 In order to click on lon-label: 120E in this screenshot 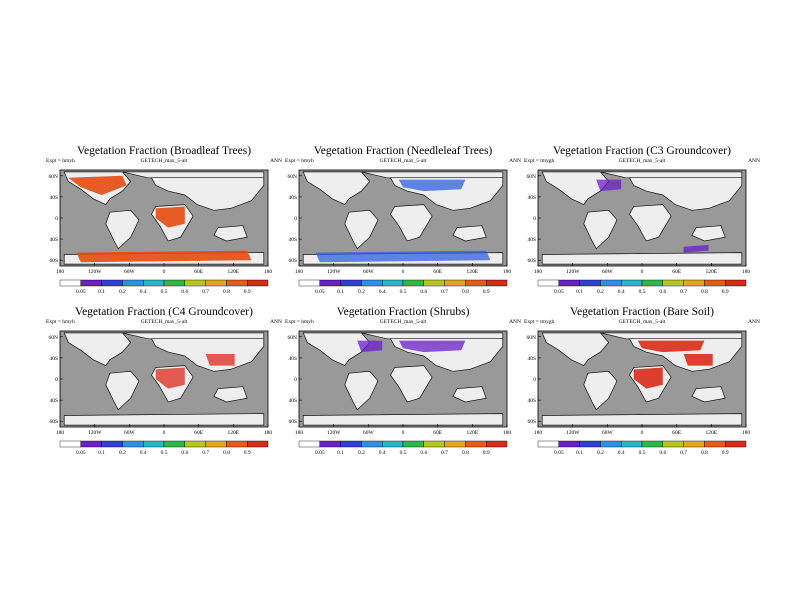, I will do `click(473, 433)`.